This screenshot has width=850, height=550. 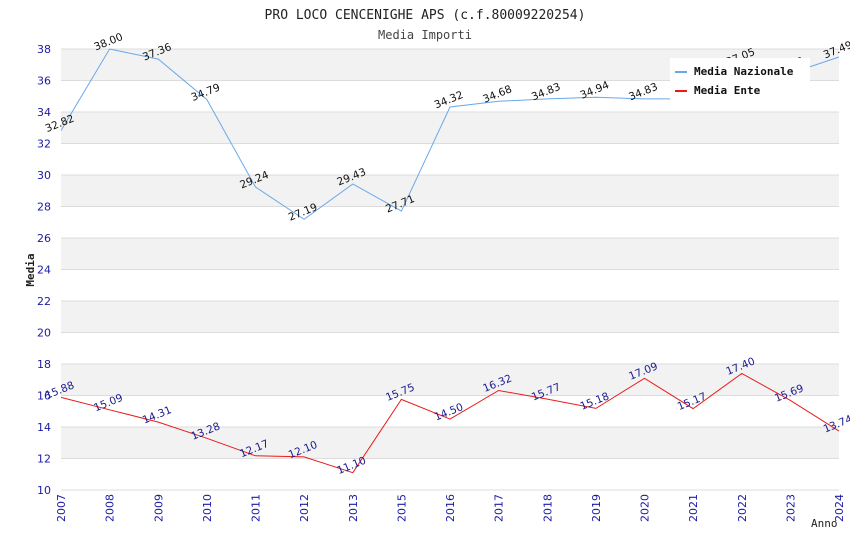 What do you see at coordinates (824, 523) in the screenshot?
I see `x-axis-label: Anno` at bounding box center [824, 523].